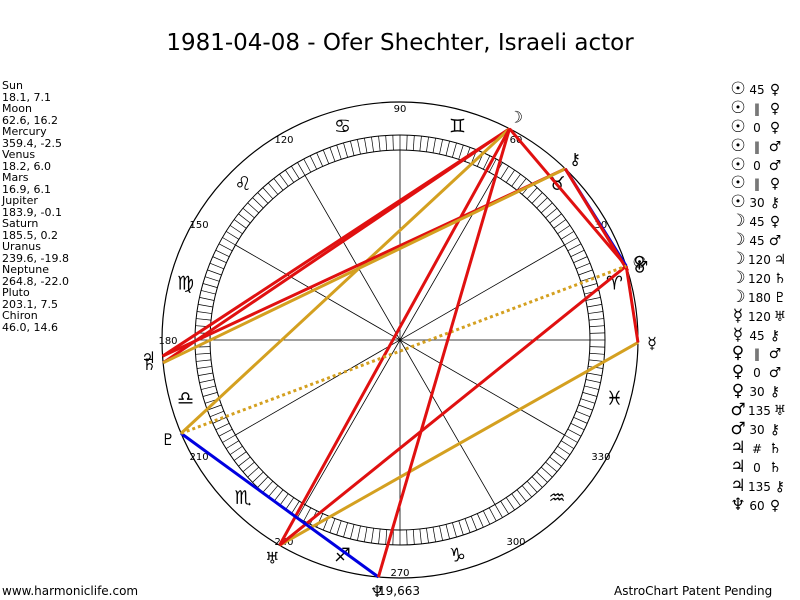 This screenshot has width=800, height=600. What do you see at coordinates (272, 557) in the screenshot?
I see `planet-glyph: ♅` at bounding box center [272, 557].